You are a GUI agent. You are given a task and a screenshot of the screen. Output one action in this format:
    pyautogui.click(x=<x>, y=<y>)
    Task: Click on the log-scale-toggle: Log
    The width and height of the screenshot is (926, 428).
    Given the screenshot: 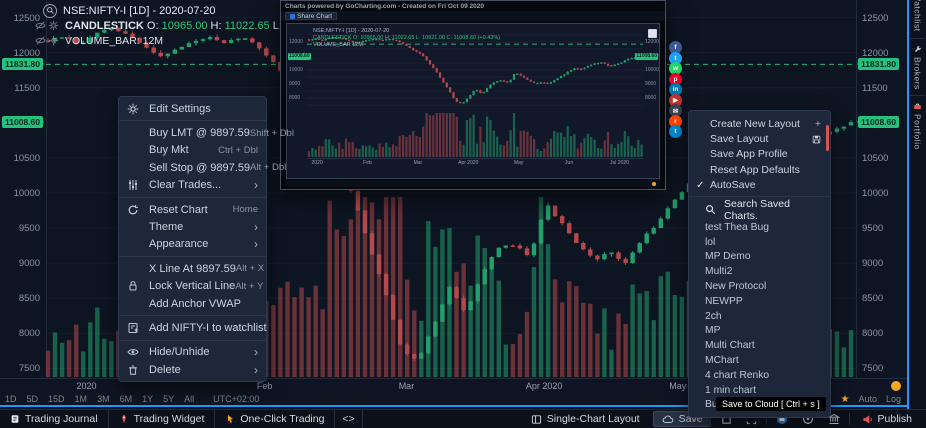 What is the action you would take?
    pyautogui.click(x=893, y=399)
    